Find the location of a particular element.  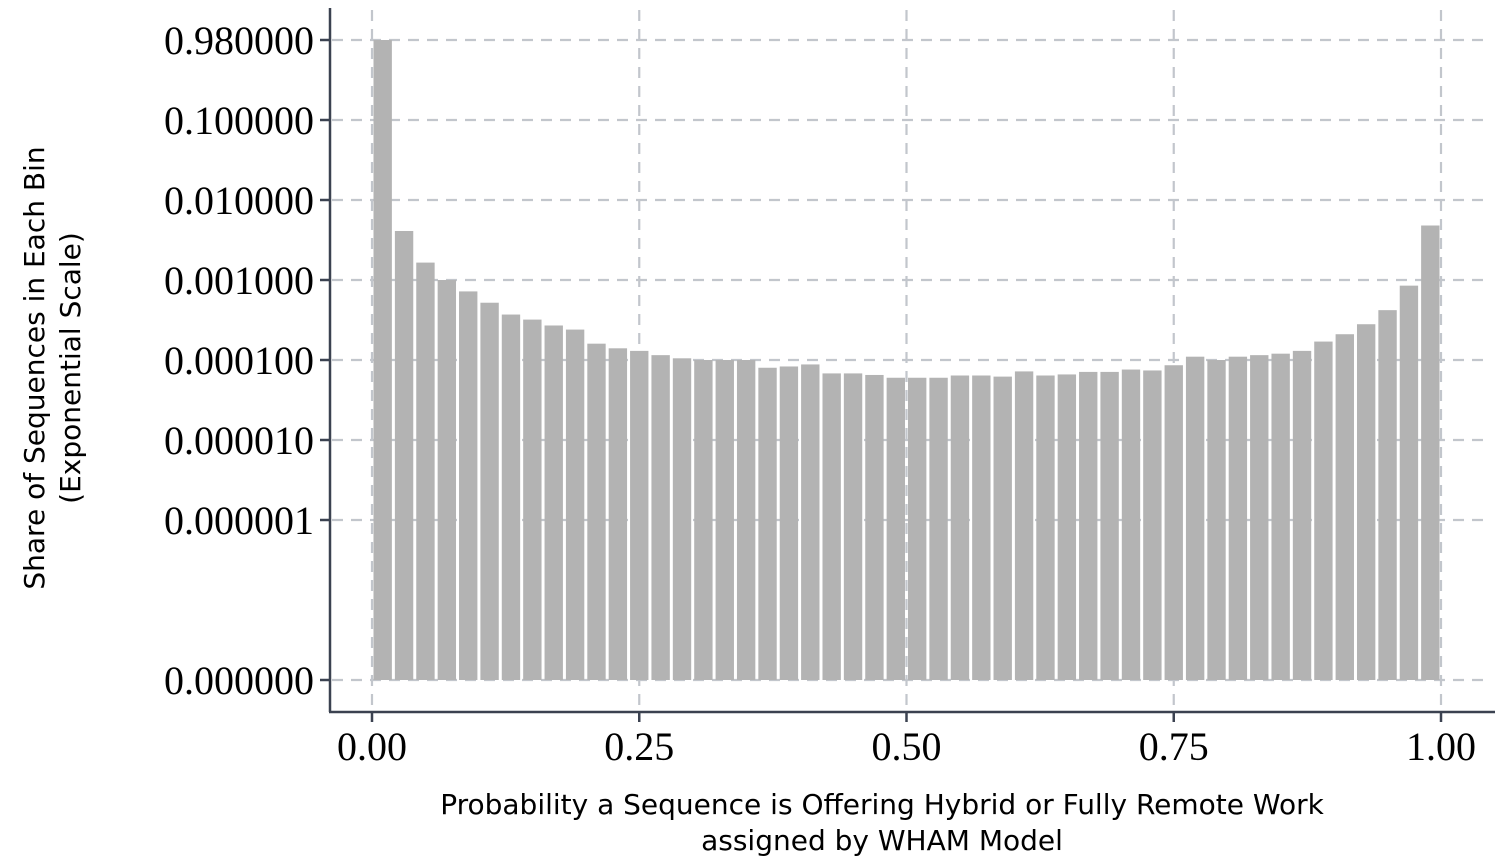

y-axis-label-line: (Exponential Scale) is located at coordinates (70, 368).